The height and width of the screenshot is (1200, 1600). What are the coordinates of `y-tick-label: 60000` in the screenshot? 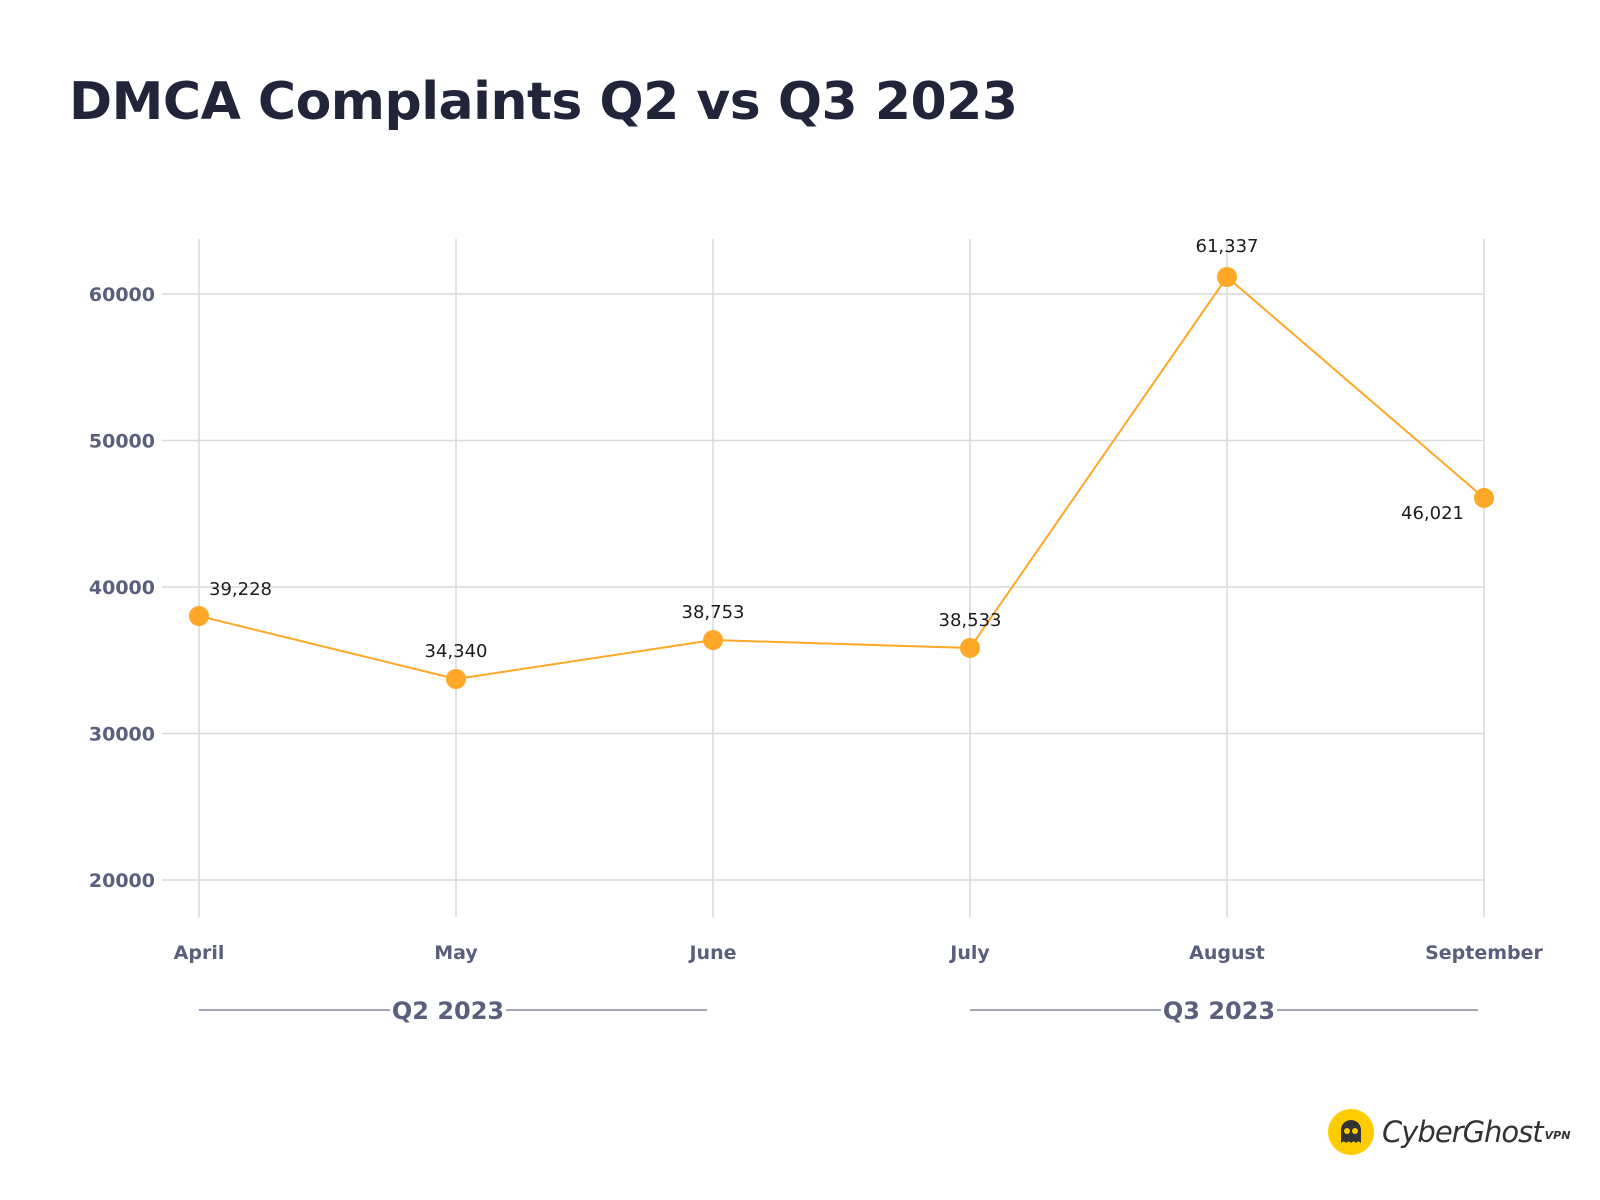 It's located at (122, 295).